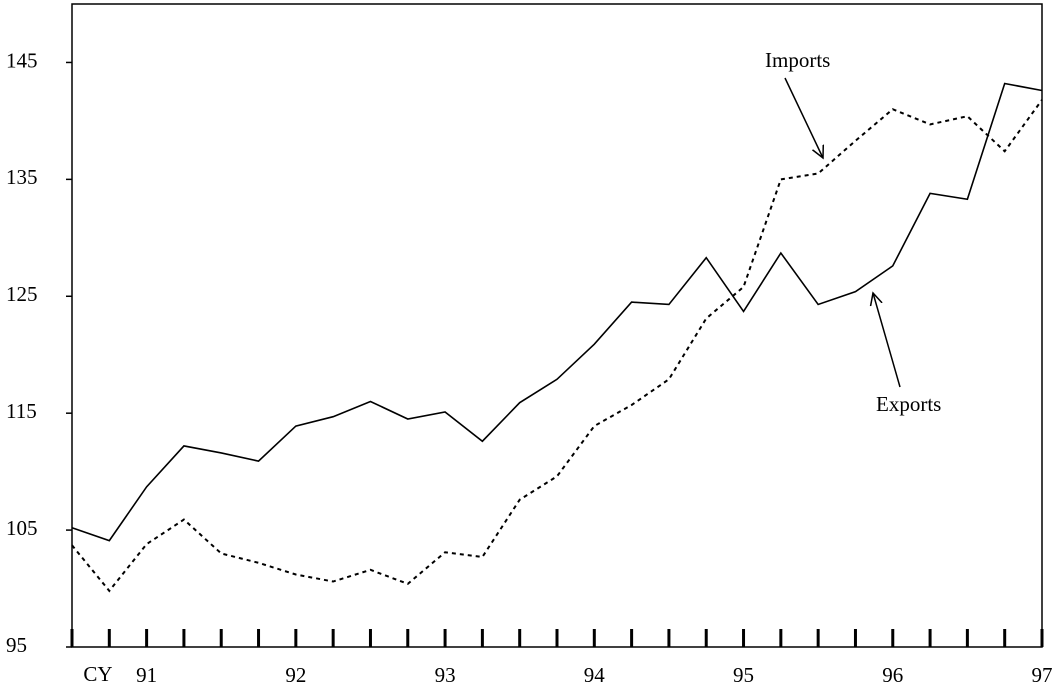 The image size is (1058, 691). I want to click on y-tick-label: 115, so click(21, 411).